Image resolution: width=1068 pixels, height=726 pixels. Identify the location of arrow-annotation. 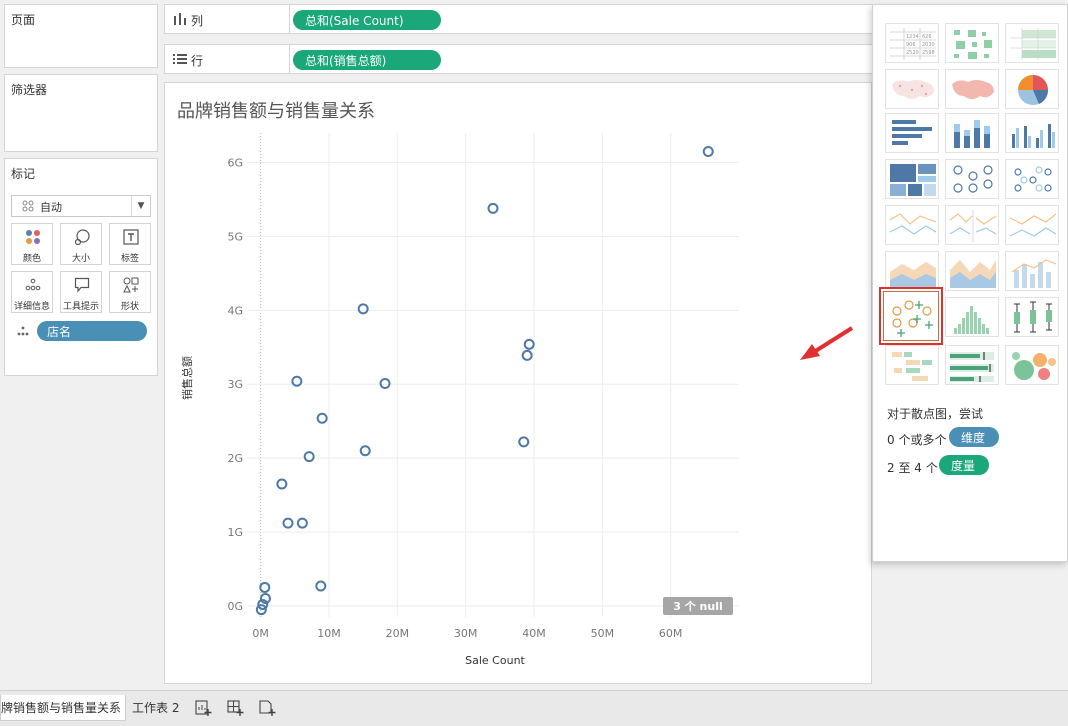
(827, 343).